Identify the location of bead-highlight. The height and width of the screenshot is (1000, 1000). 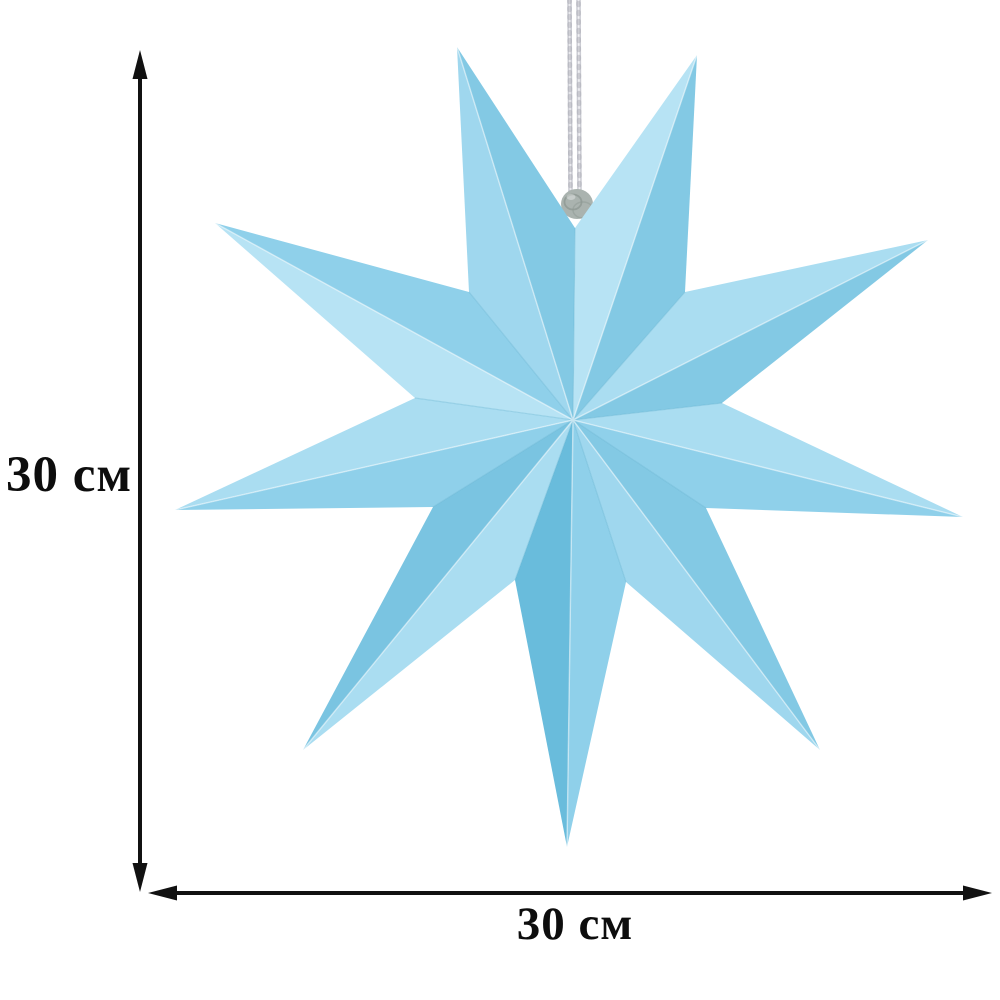
(571, 197).